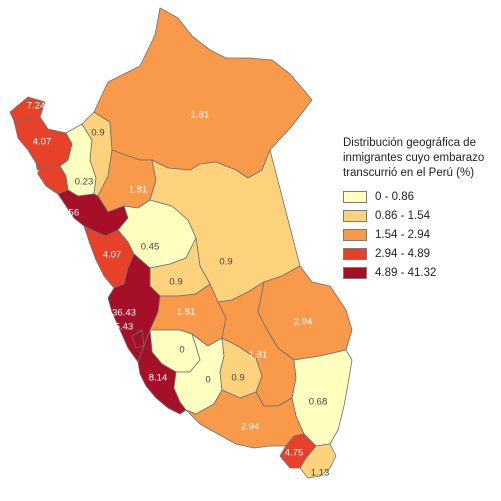 The width and height of the screenshot is (501, 501). What do you see at coordinates (409, 173) in the screenshot?
I see `legend-title-line-3: transcurrió en el Perú (%)` at bounding box center [409, 173].